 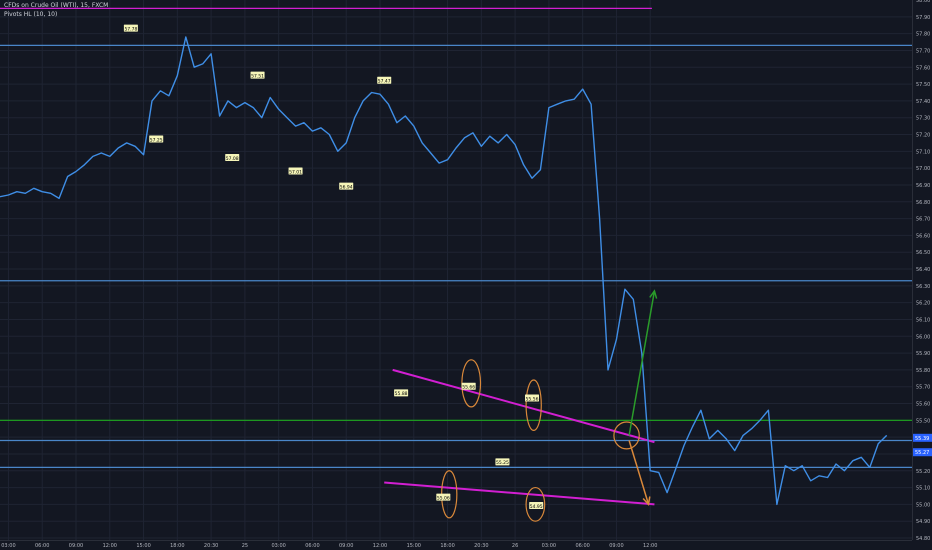 I want to click on price-tag-label: 55.27, so click(x=922, y=453).